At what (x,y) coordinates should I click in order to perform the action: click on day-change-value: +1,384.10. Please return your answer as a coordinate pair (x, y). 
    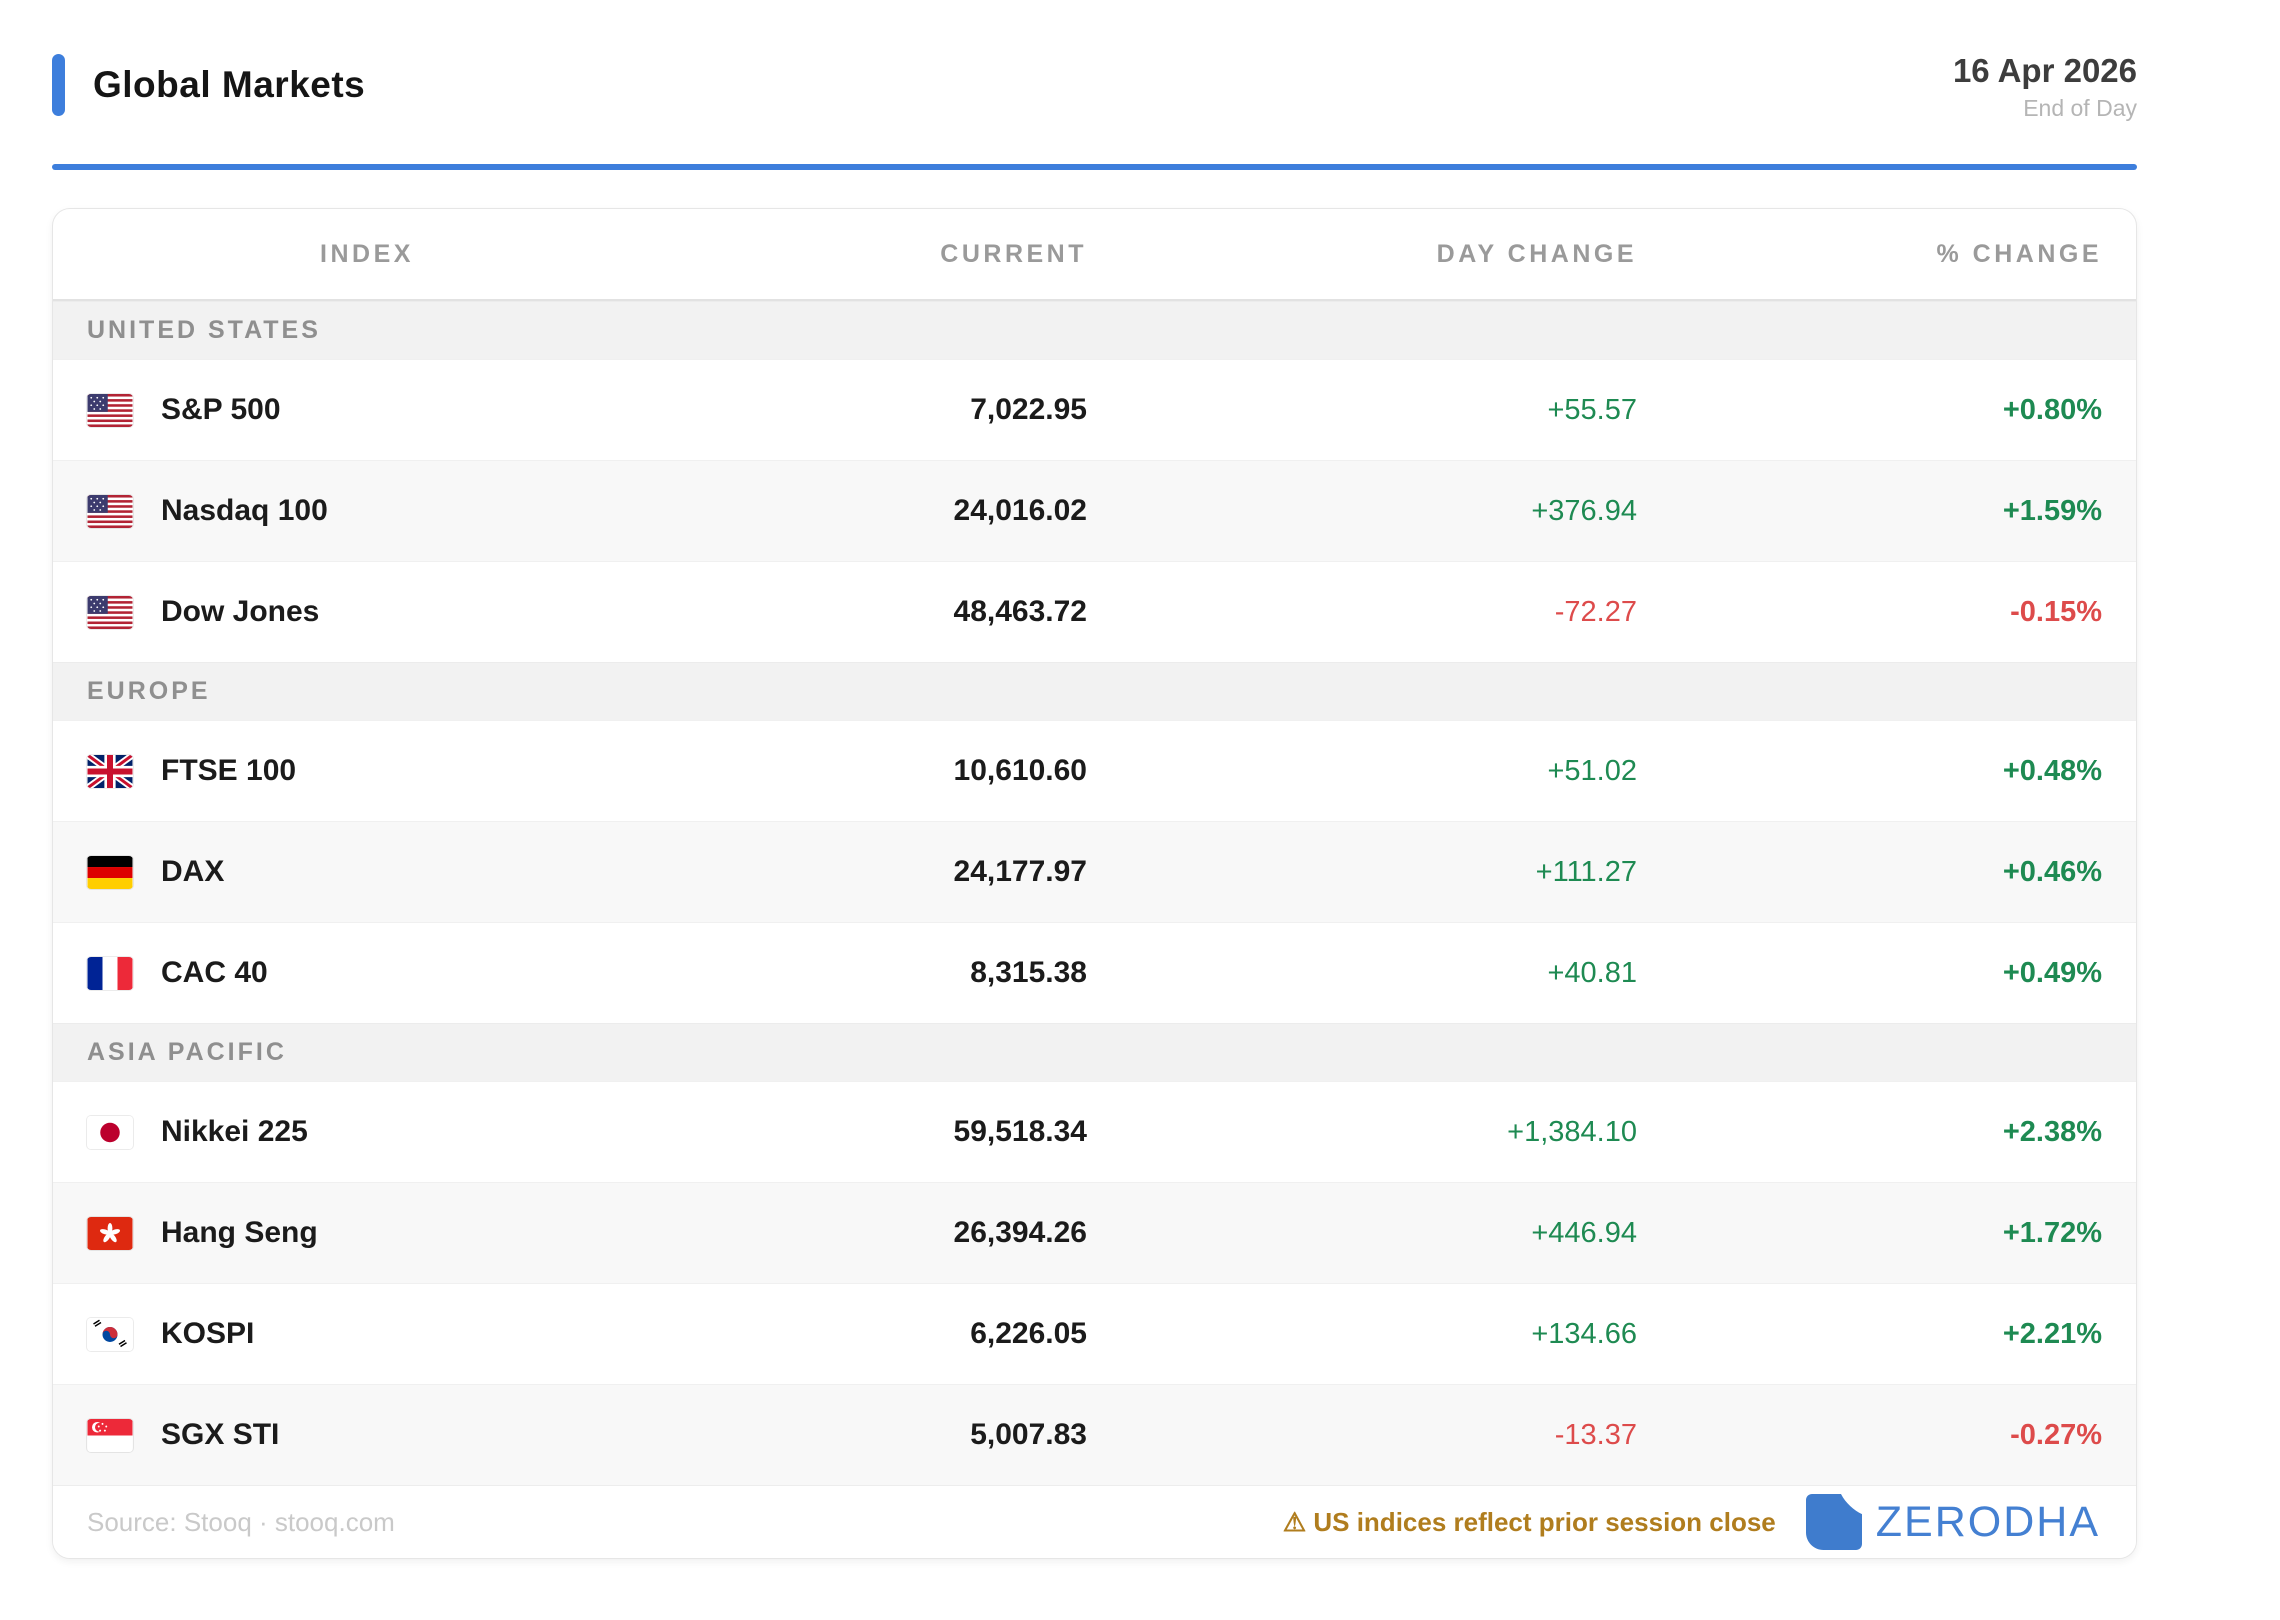
    Looking at the image, I should click on (1572, 1131).